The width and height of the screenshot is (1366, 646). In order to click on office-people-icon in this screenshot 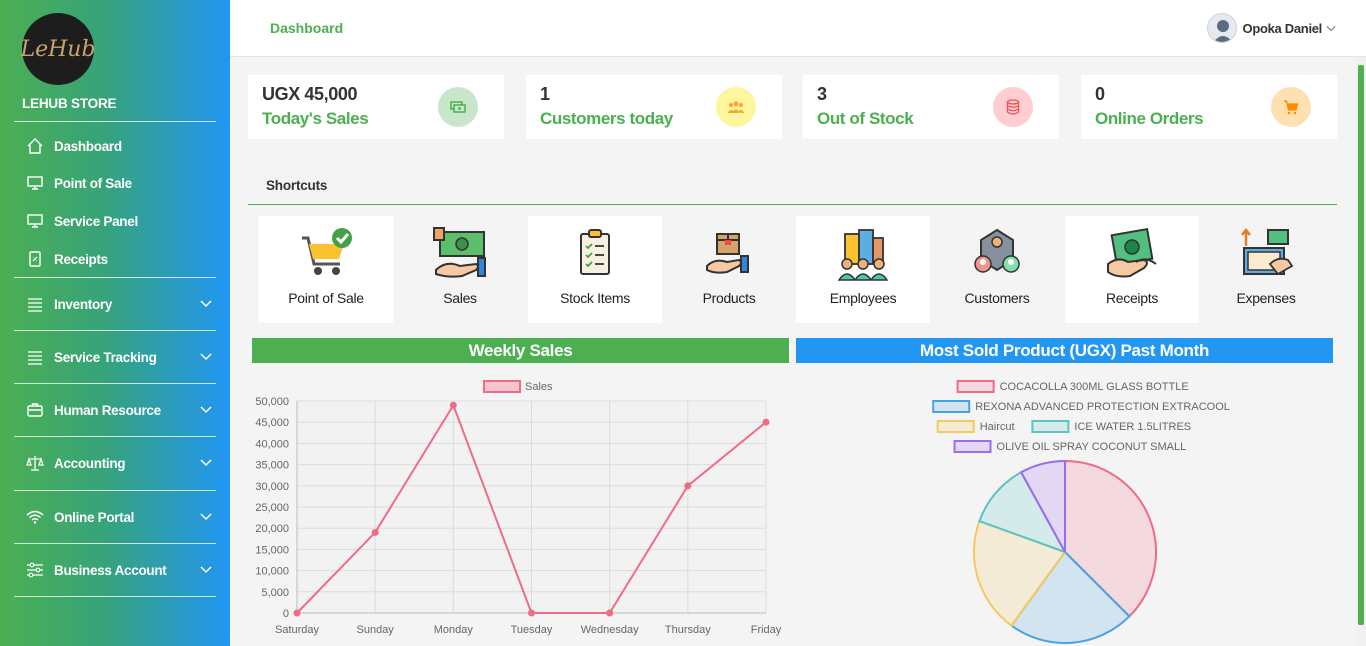, I will do `click(863, 255)`.